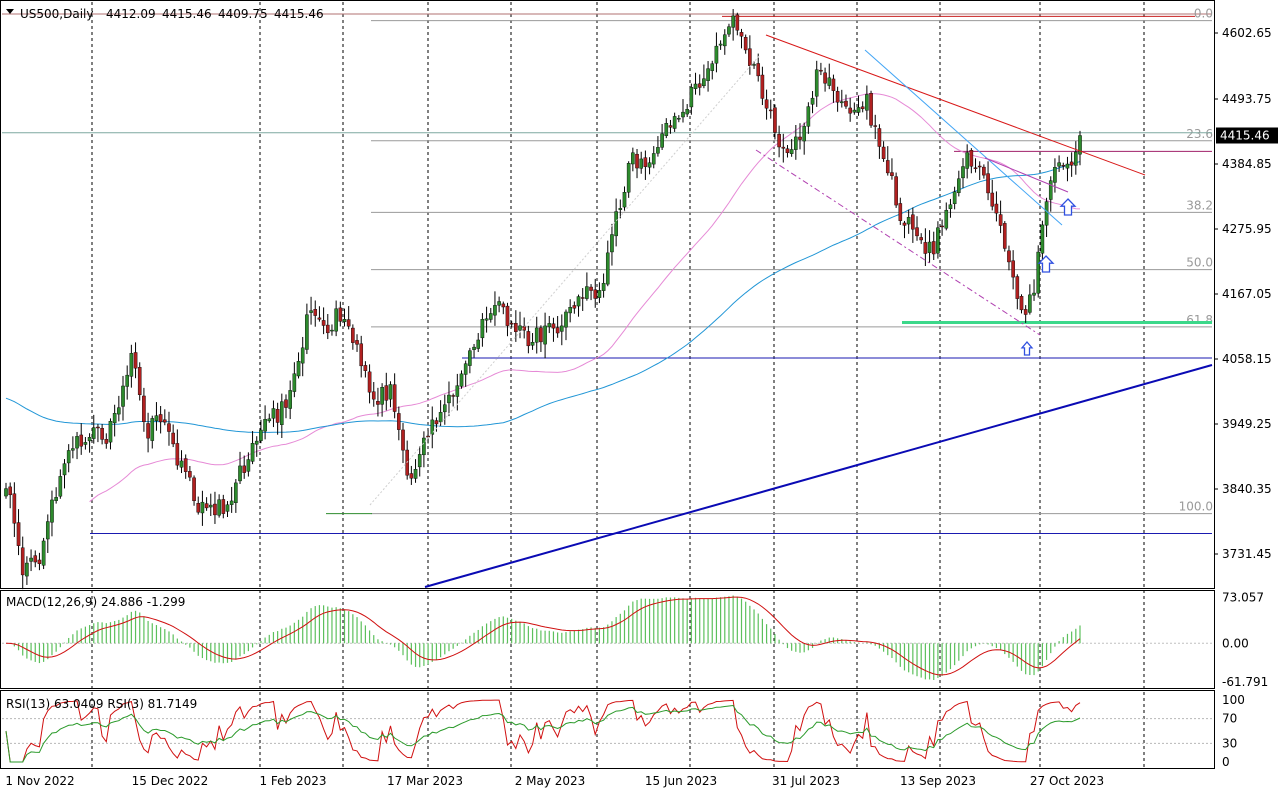  I want to click on rsi-tick-label: 0, so click(1226, 762).